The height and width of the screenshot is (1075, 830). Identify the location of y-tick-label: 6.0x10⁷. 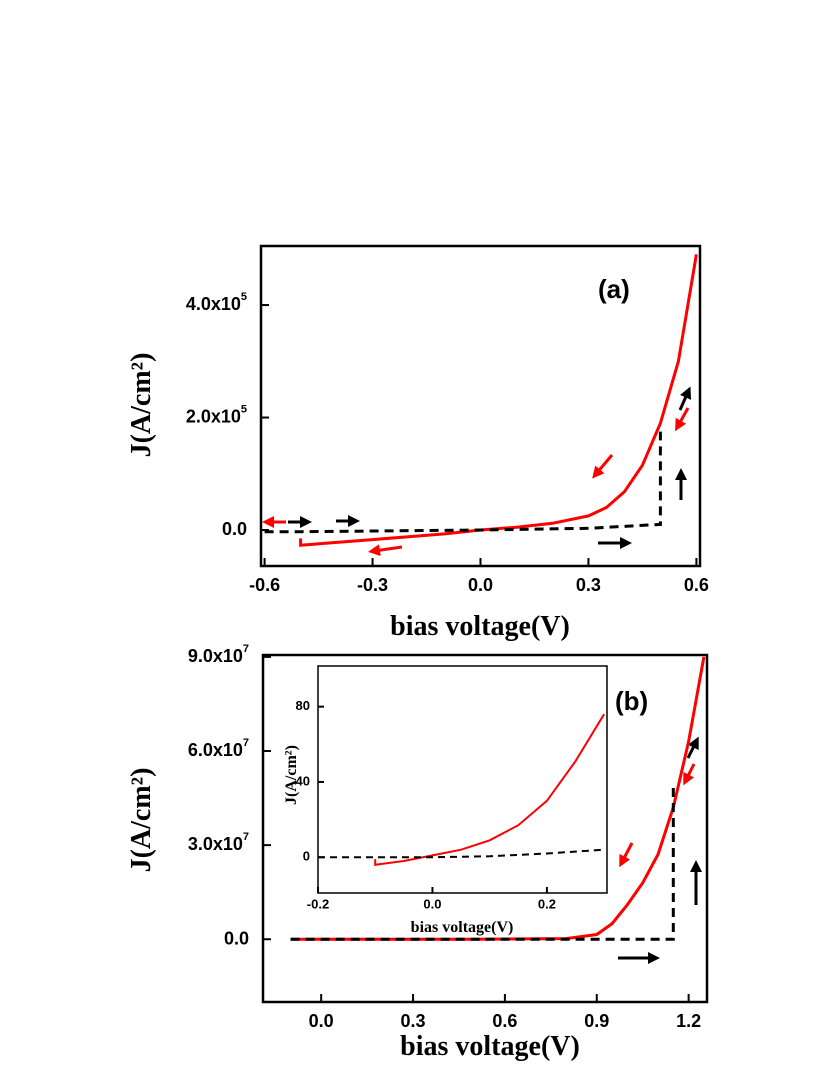
(218, 748).